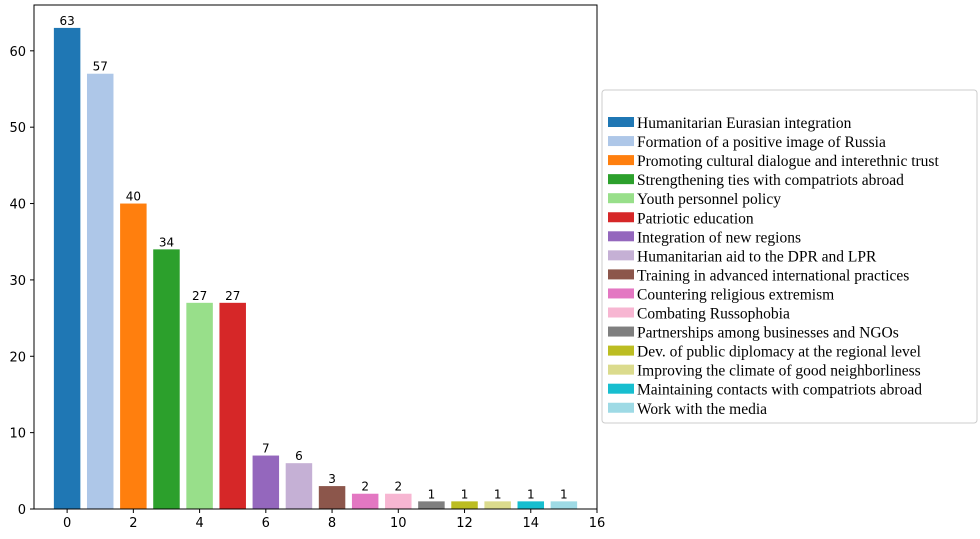 This screenshot has height=539, width=980. What do you see at coordinates (266, 523) in the screenshot?
I see `x-tick-label-6: 6` at bounding box center [266, 523].